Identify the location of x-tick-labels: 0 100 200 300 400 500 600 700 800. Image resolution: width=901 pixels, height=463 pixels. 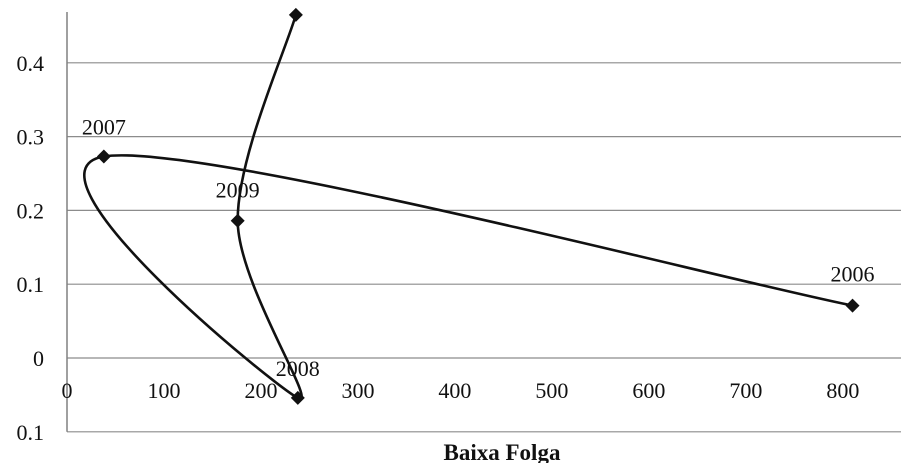
(461, 390).